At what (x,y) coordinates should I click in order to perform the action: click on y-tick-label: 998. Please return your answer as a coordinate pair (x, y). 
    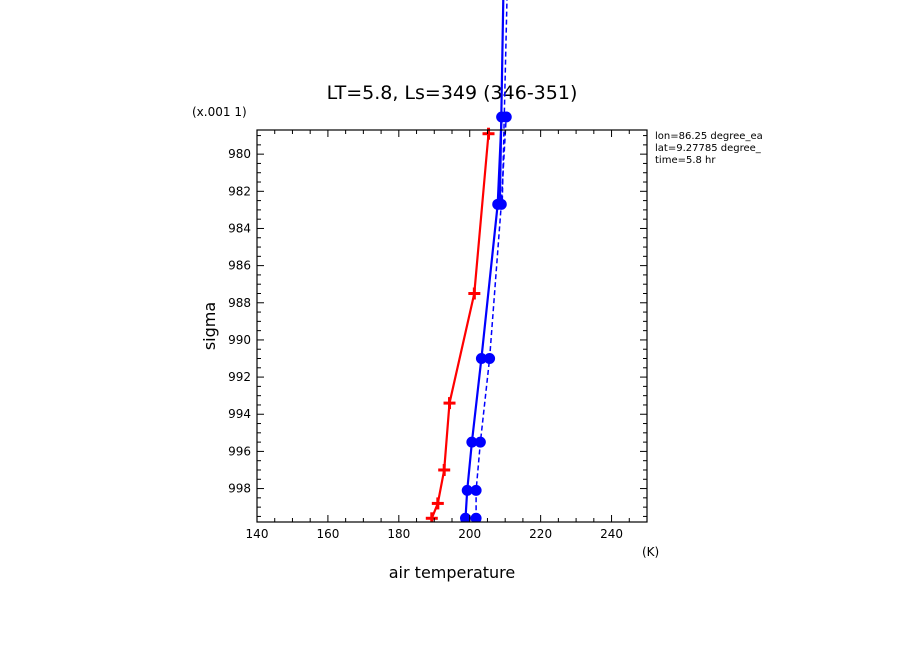
    Looking at the image, I should click on (239, 489).